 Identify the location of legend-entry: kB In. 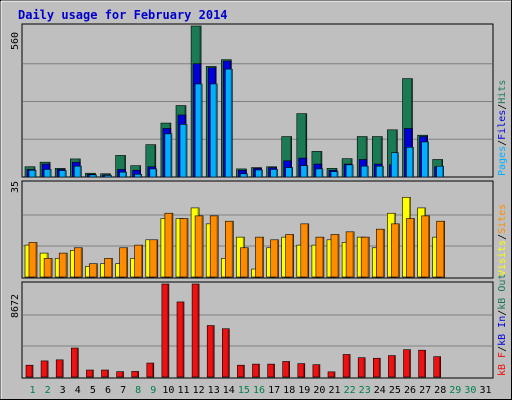
(502, 331).